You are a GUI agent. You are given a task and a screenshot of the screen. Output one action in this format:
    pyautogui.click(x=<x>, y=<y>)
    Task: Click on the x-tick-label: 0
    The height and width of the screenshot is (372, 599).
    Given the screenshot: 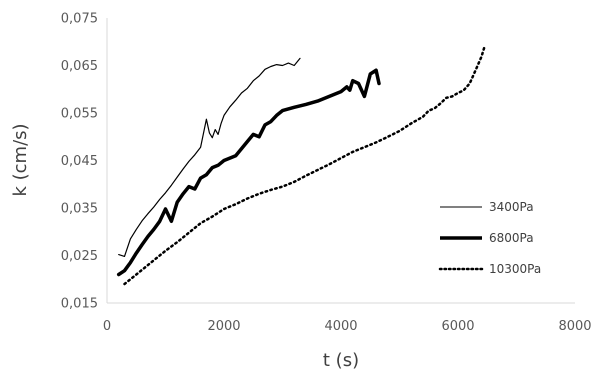 What is the action you would take?
    pyautogui.click(x=107, y=326)
    